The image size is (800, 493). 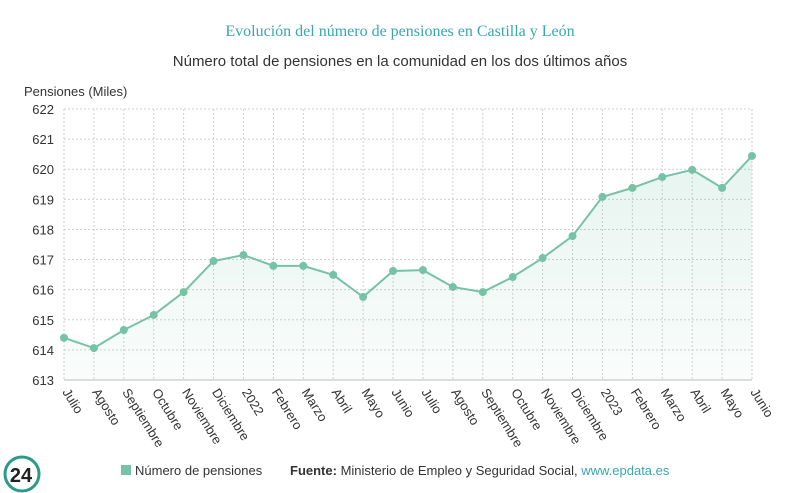 What do you see at coordinates (612, 402) in the screenshot?
I see `x-tick-label: 2023` at bounding box center [612, 402].